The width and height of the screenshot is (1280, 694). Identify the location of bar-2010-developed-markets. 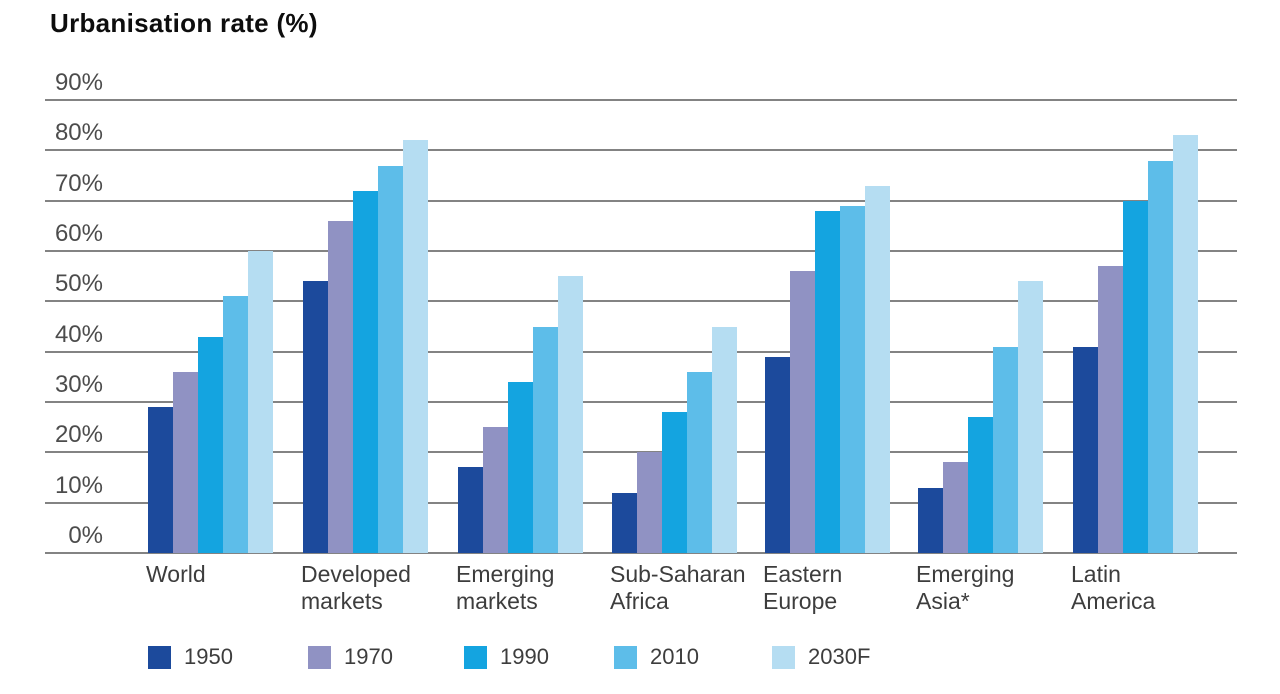
(390, 359).